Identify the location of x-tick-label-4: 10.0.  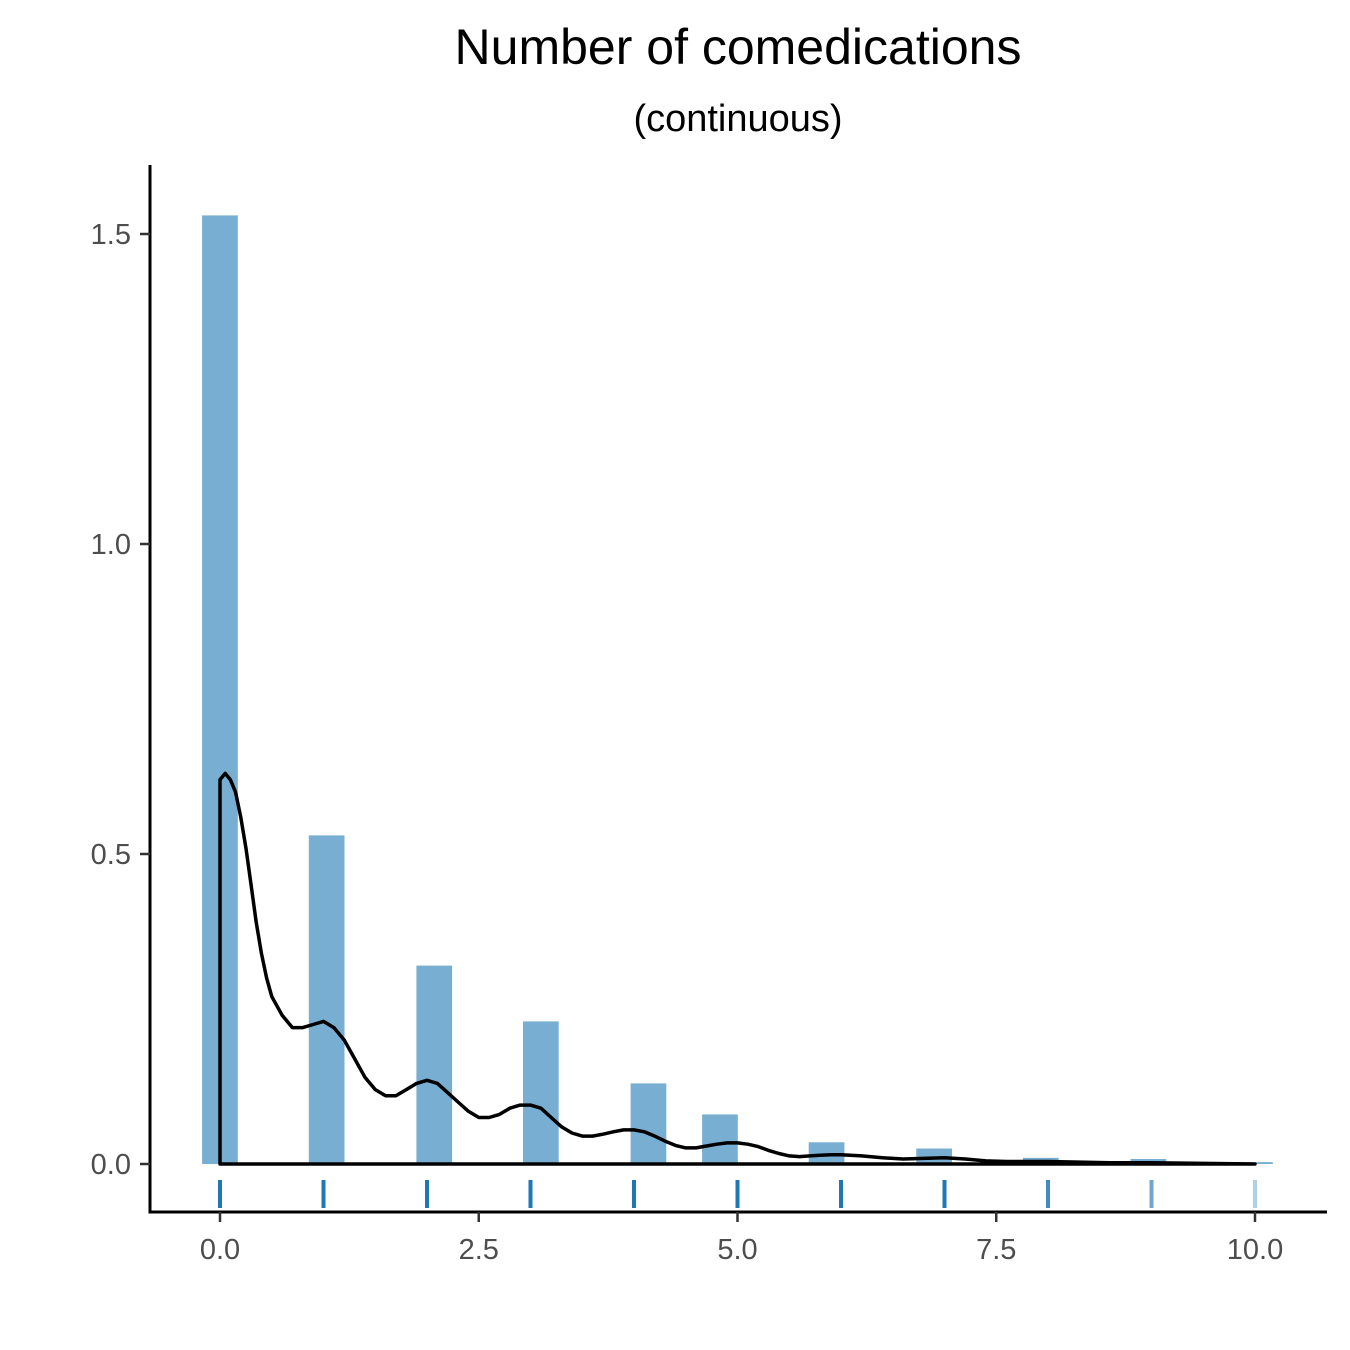
(1255, 1250).